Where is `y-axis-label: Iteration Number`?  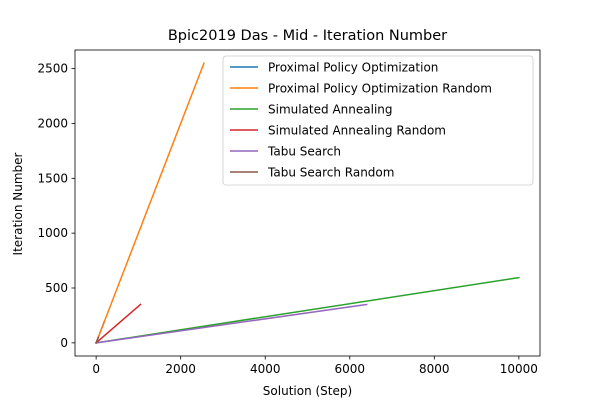
y-axis-label: Iteration Number is located at coordinates (18, 203).